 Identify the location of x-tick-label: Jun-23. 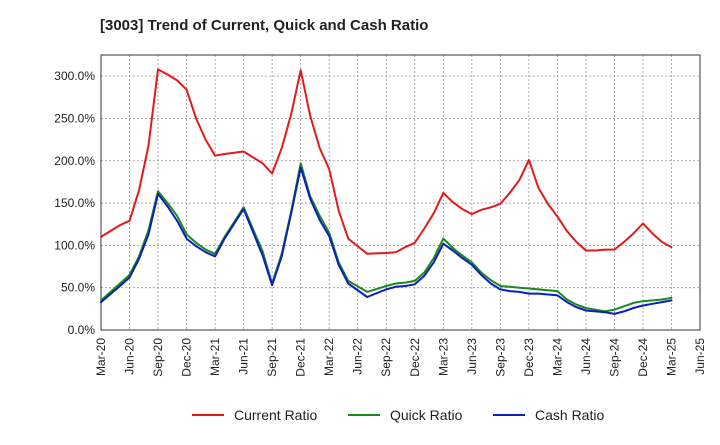
(472, 356).